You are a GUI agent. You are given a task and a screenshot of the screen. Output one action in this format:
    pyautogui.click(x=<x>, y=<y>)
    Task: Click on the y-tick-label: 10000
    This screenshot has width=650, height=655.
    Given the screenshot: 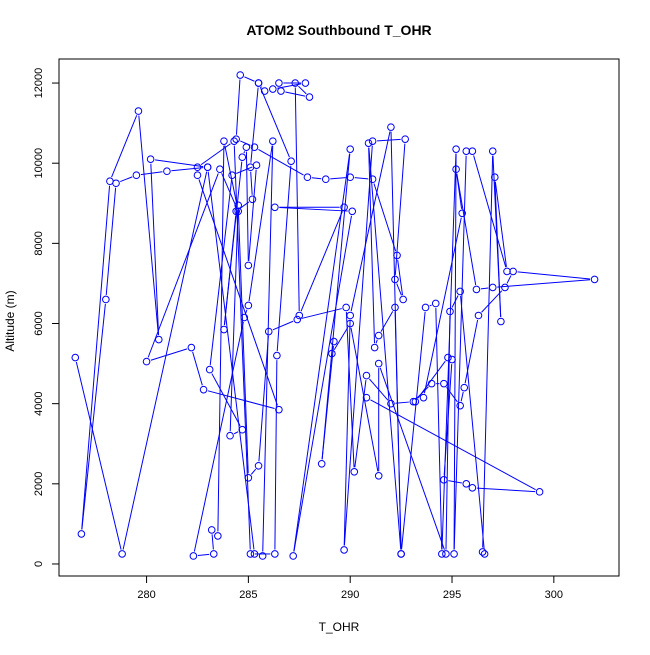 What is the action you would take?
    pyautogui.click(x=39, y=163)
    